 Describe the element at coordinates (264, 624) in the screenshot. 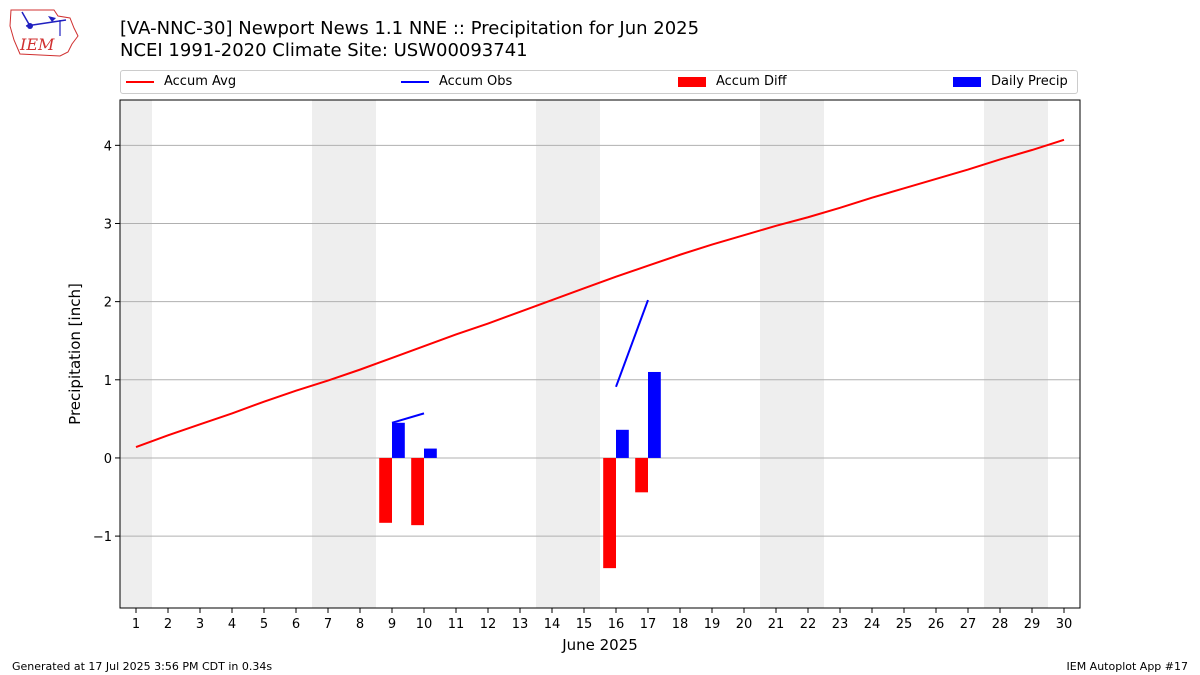

I see `x-tick-label: 5` at that location.